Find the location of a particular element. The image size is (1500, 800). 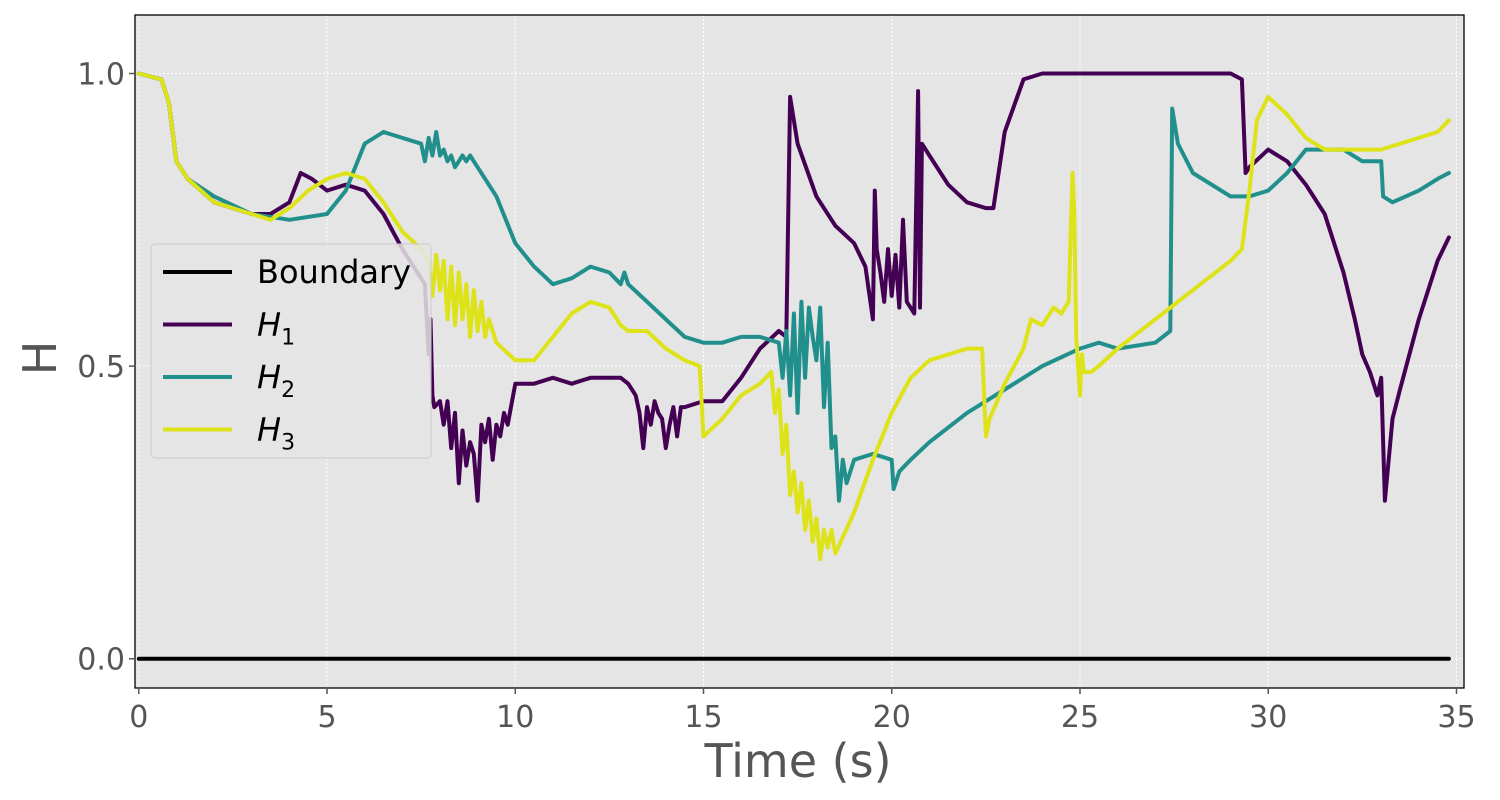

legend-label: H2 is located at coordinates (276, 380).